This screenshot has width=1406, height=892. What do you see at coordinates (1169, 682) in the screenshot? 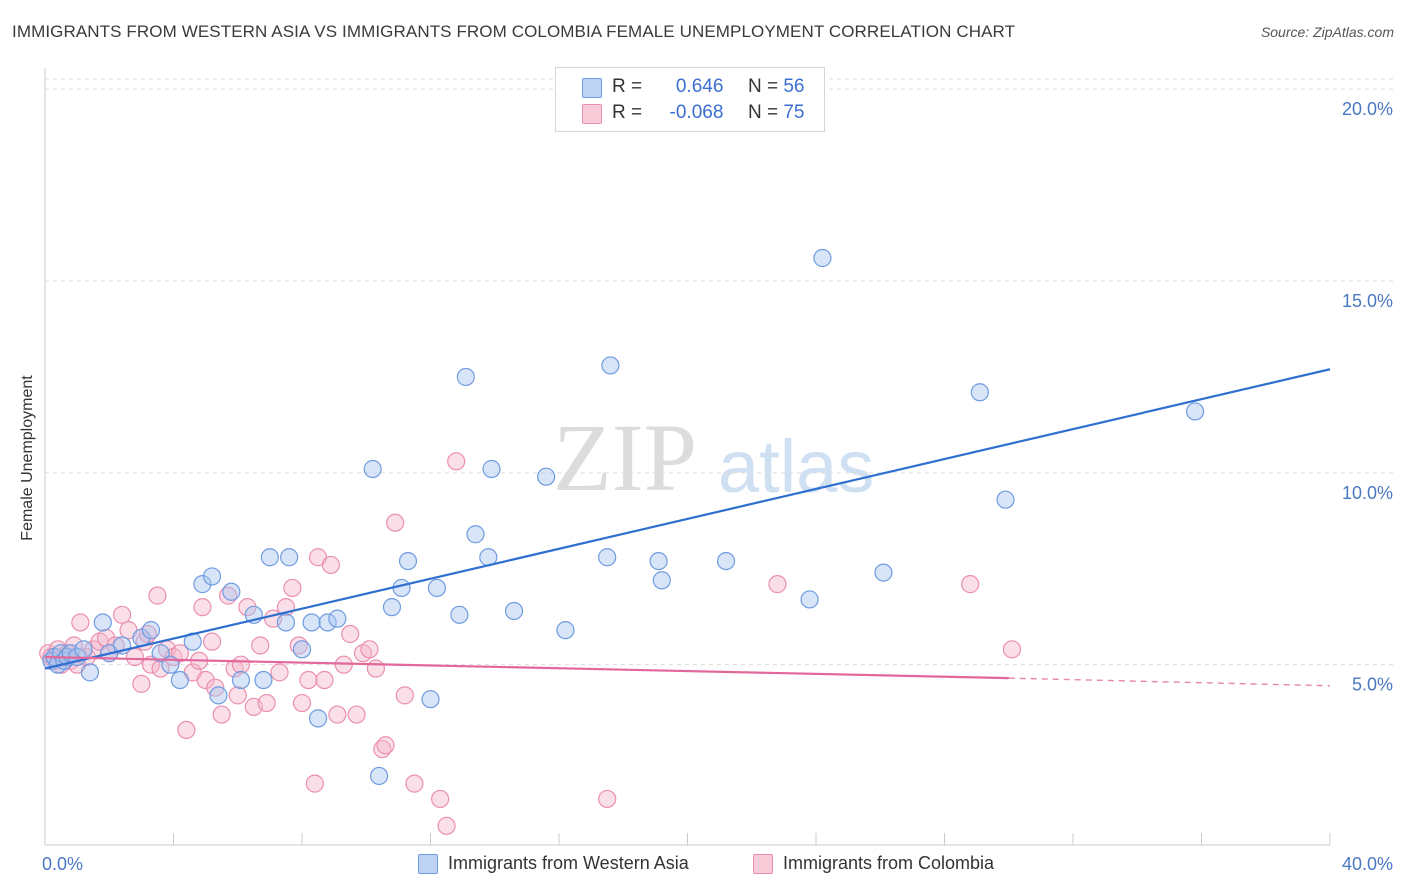
I see `colombia-trendline-extension` at bounding box center [1169, 682].